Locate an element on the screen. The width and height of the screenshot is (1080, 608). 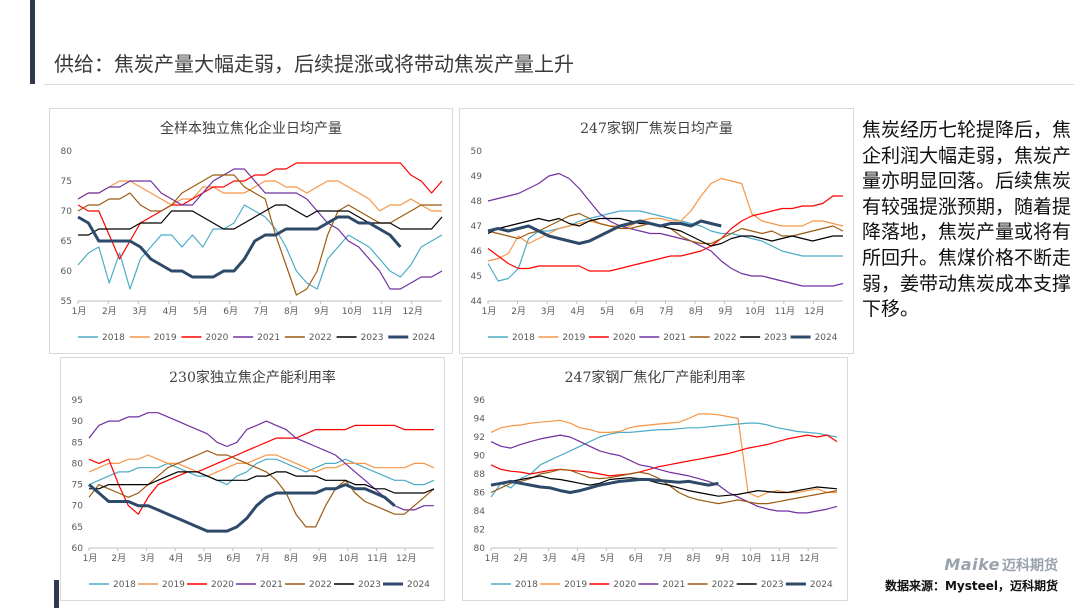
source-block: Maike 迈科期货 数据来源：Mysteel，迈科期货 is located at coordinates (971, 574).